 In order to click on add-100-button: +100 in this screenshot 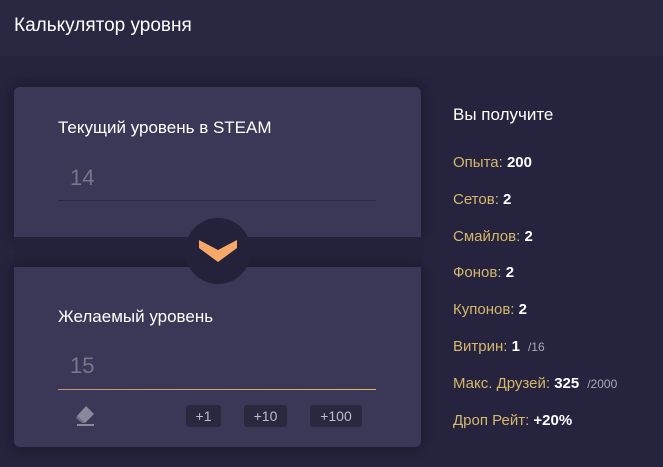, I will do `click(336, 416)`.